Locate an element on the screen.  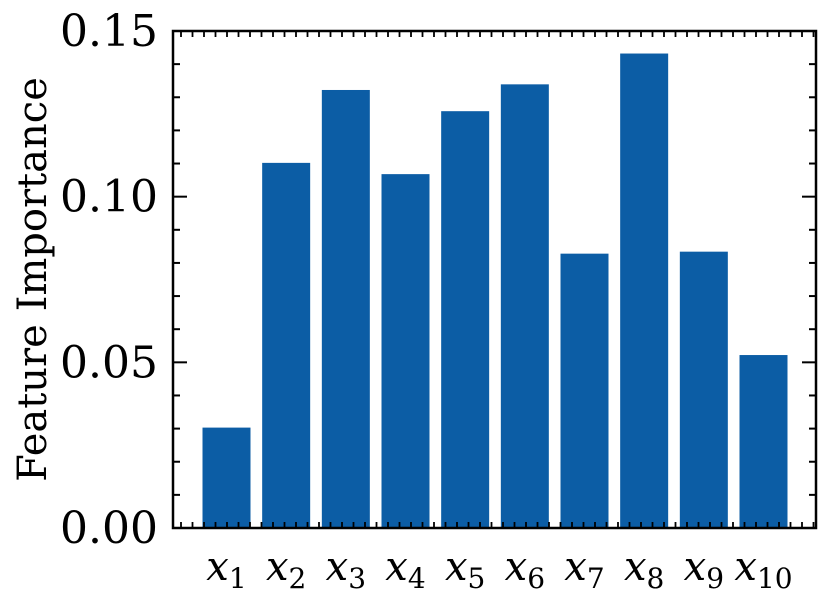
x-tick-label-6: x6 is located at coordinates (525, 569).